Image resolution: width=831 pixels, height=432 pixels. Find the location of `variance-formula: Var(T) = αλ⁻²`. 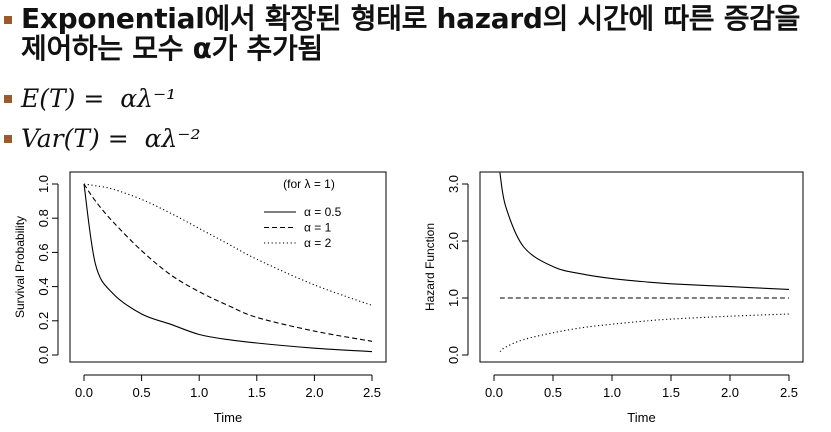

variance-formula: Var(T) = αλ⁻² is located at coordinates (111, 138).